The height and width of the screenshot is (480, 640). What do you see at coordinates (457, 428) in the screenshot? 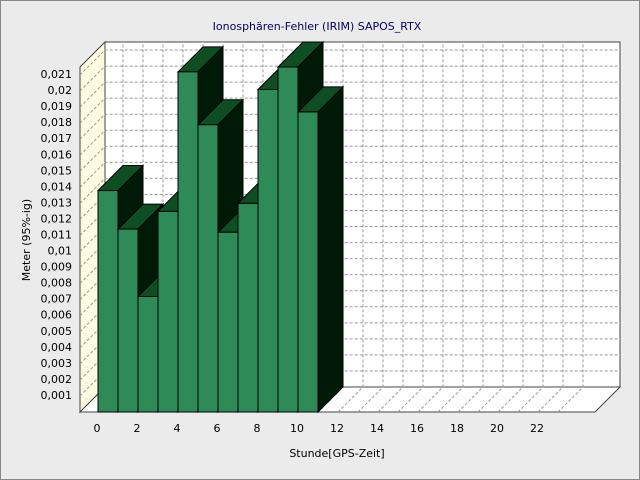
I see `x-tick-label: 18` at bounding box center [457, 428].